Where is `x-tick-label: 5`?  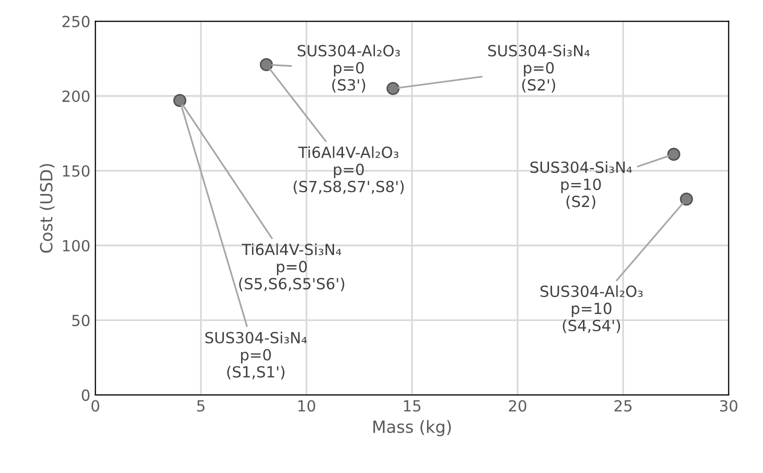 x-tick-label: 5 is located at coordinates (200, 406).